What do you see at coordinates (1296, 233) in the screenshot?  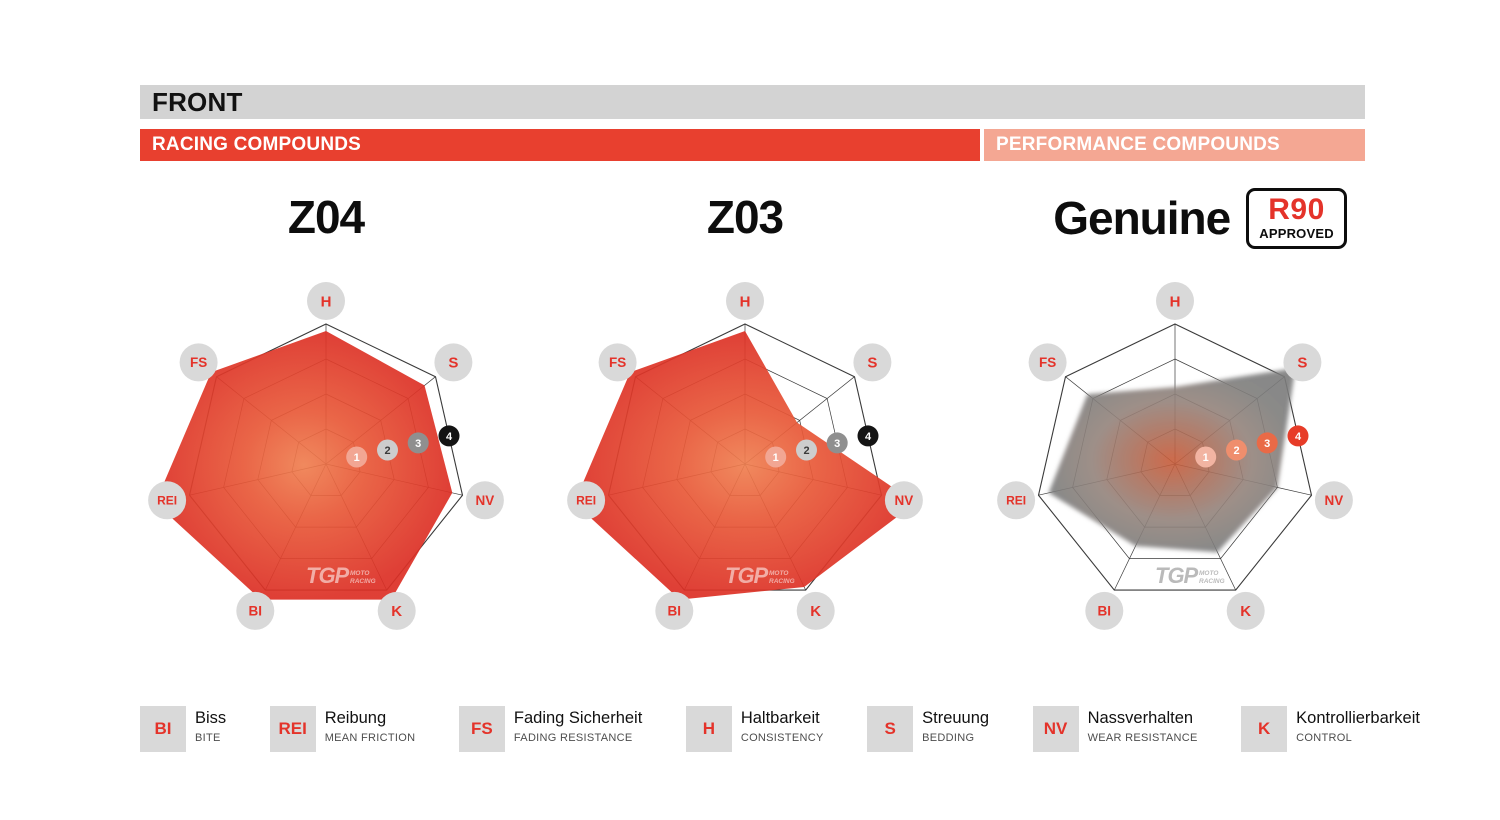 I see `approved-label: APPROVED` at bounding box center [1296, 233].